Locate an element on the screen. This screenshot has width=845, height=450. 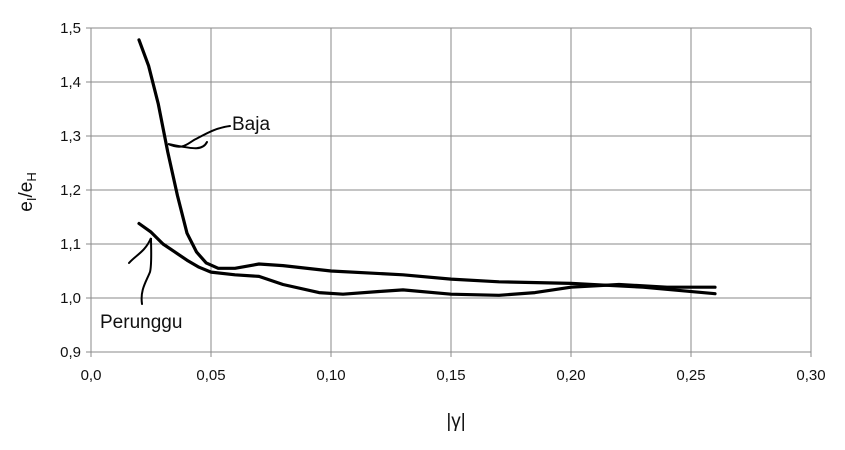
series-label-perunggu: Perunggu is located at coordinates (141, 322).